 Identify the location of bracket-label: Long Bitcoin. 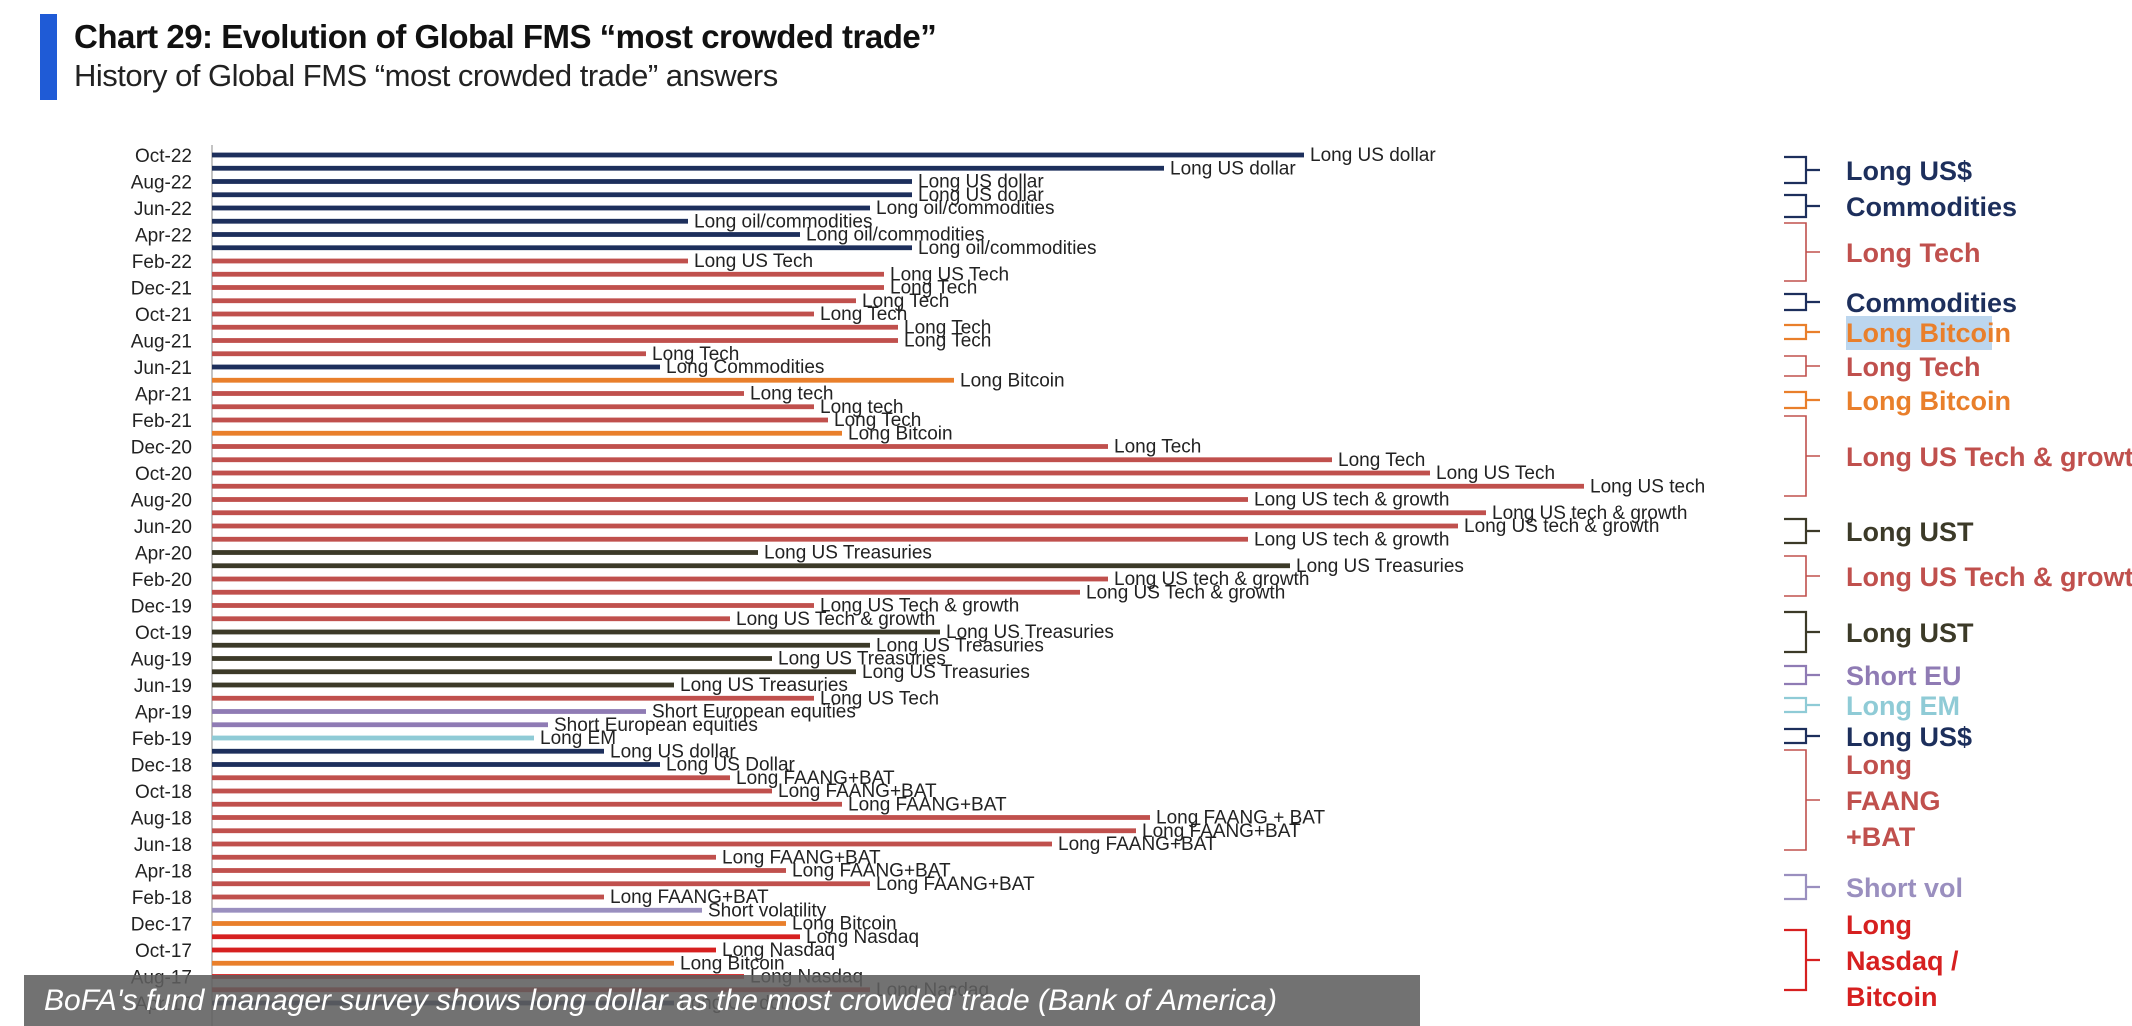
(1928, 333).